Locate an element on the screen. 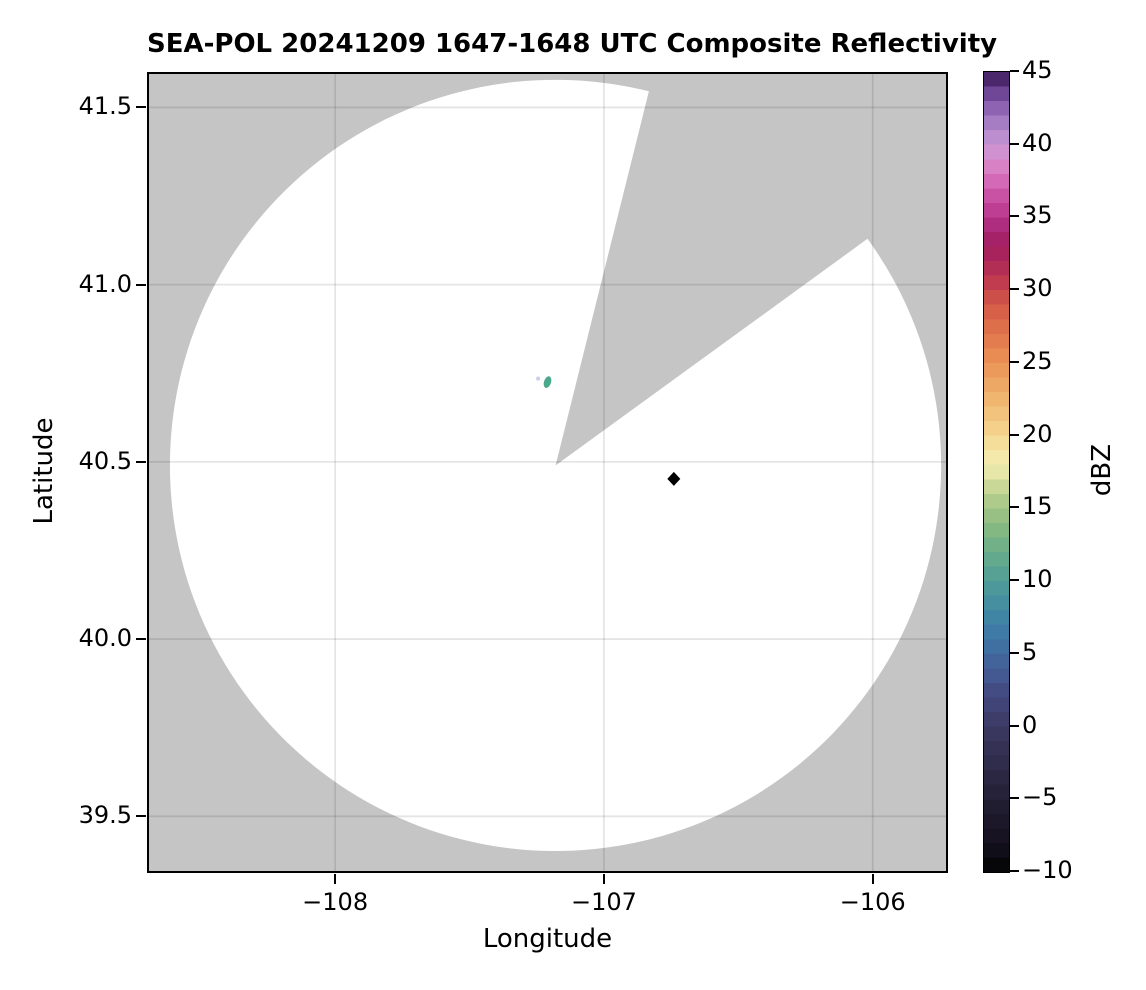 The height and width of the screenshot is (990, 1146). y-axis-tick-label: 40.5 is located at coordinates (105, 460).